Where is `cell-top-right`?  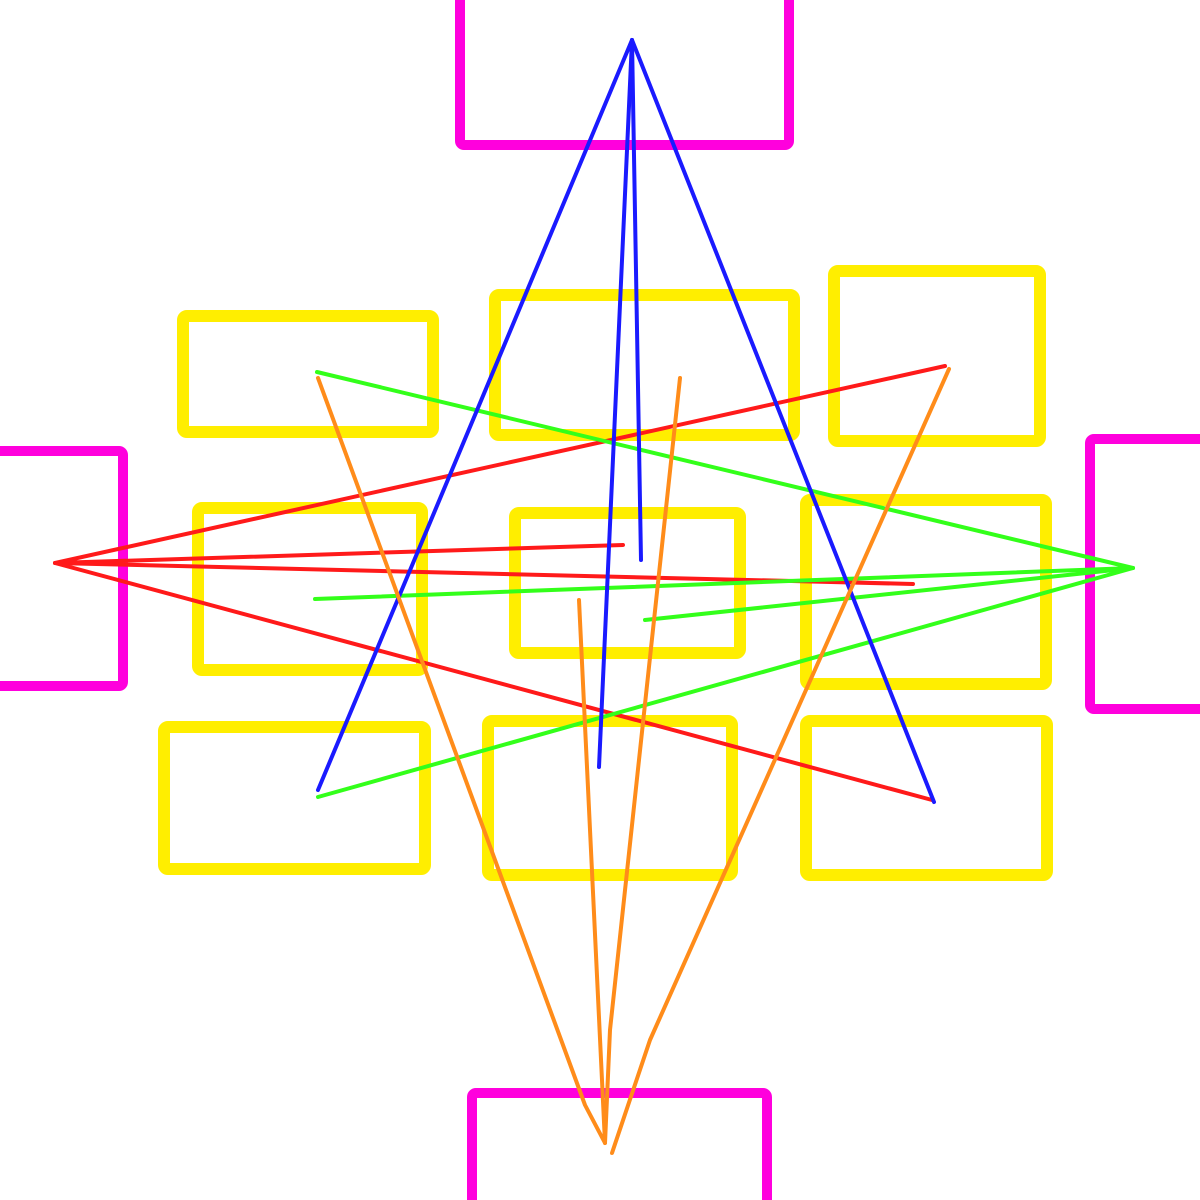 cell-top-right is located at coordinates (937, 356).